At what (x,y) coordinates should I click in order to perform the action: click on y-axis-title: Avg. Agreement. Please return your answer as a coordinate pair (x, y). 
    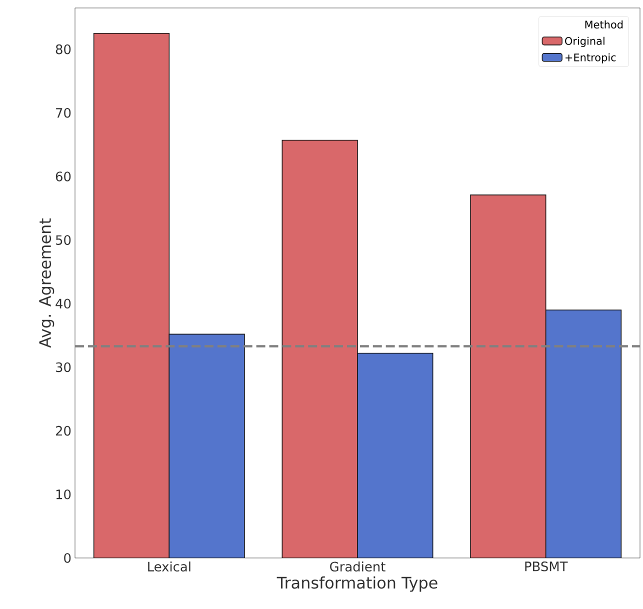
    Looking at the image, I should click on (46, 283).